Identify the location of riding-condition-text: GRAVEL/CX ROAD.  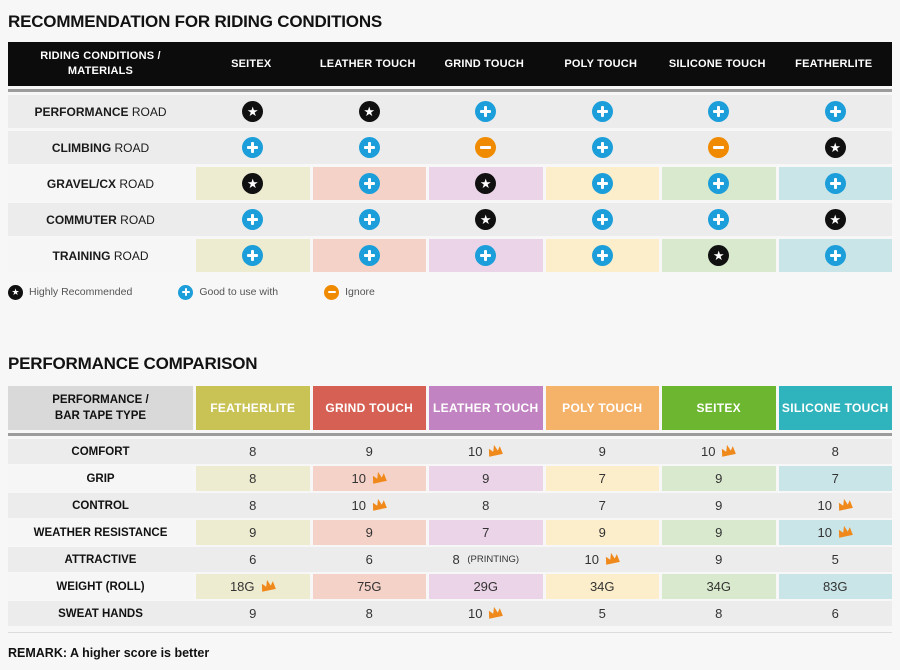
(100, 183).